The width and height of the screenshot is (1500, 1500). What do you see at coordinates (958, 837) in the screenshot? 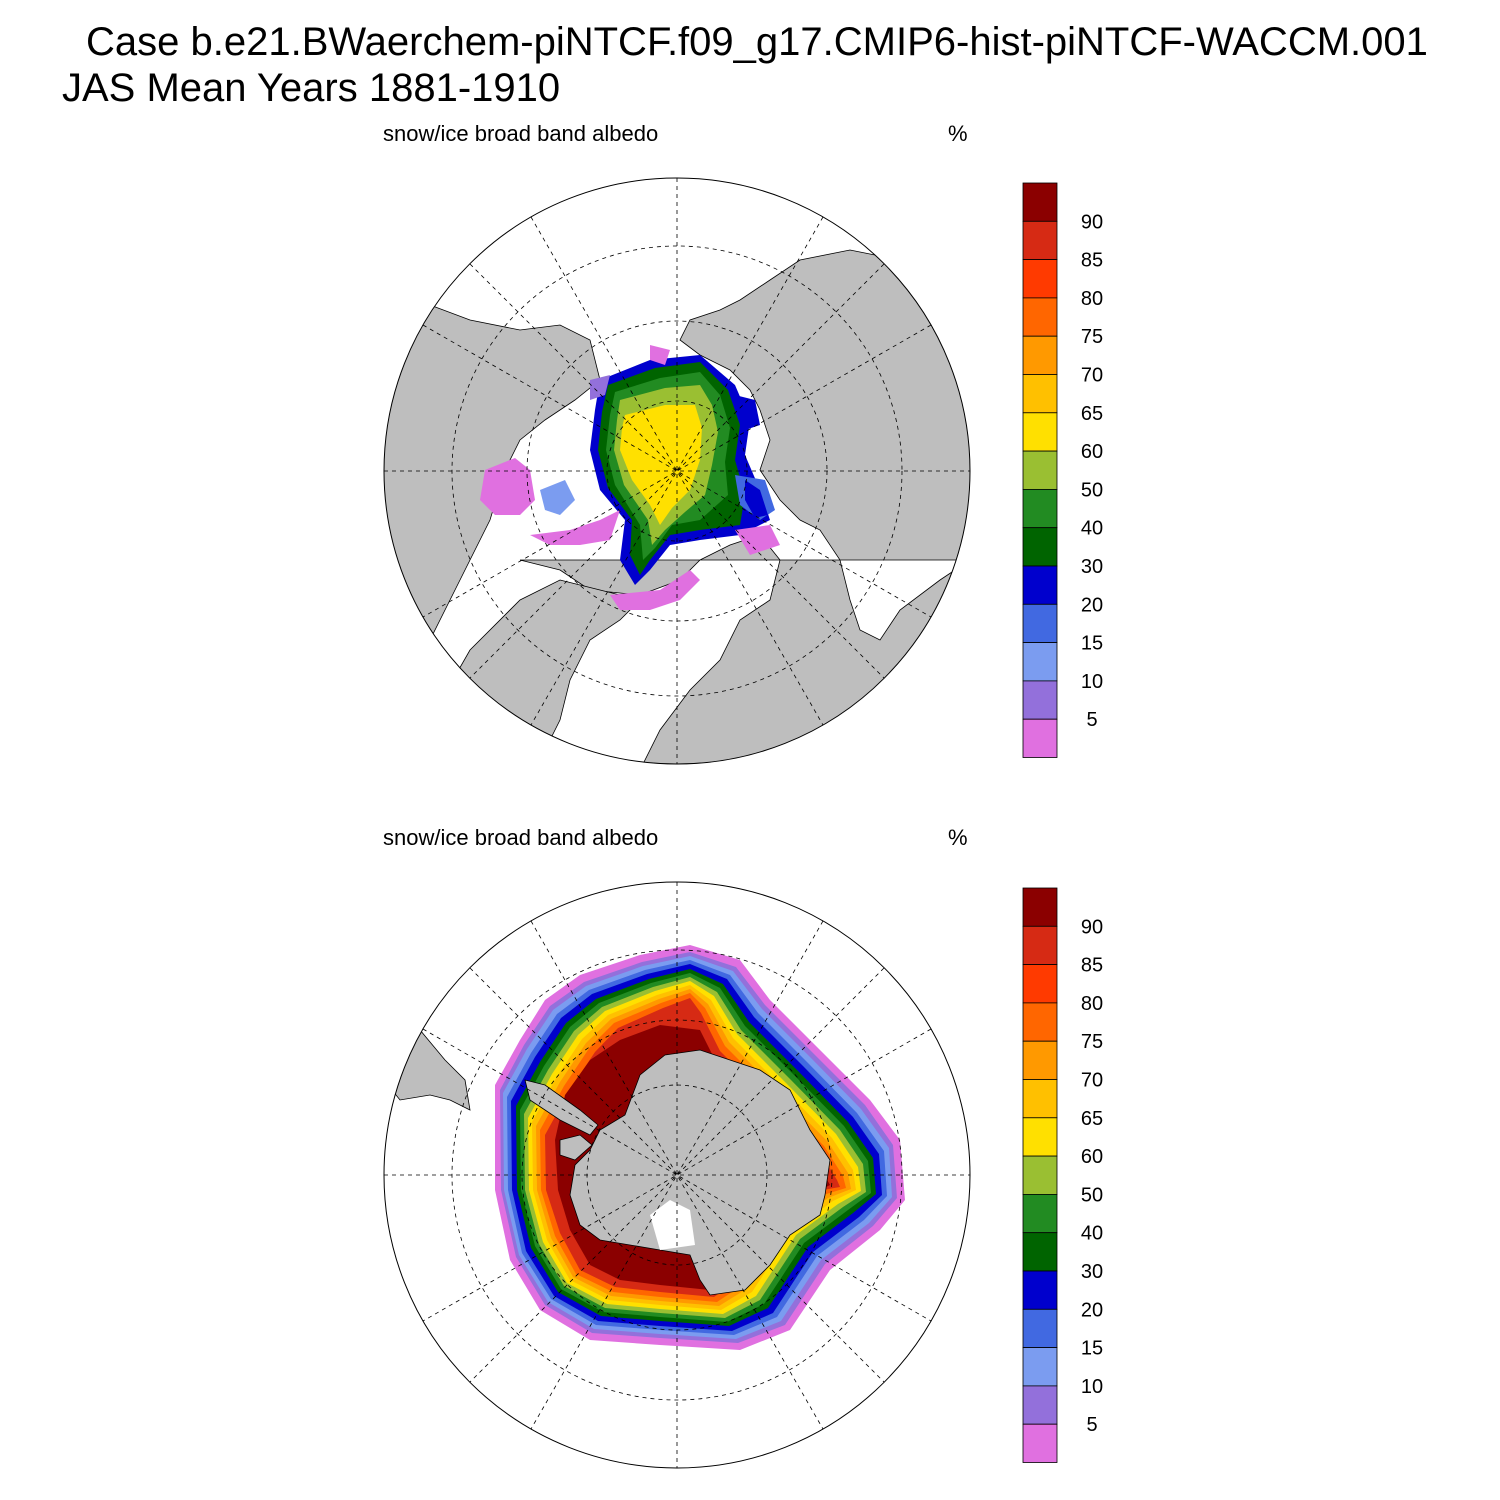
I see `south-panel-units: %` at bounding box center [958, 837].